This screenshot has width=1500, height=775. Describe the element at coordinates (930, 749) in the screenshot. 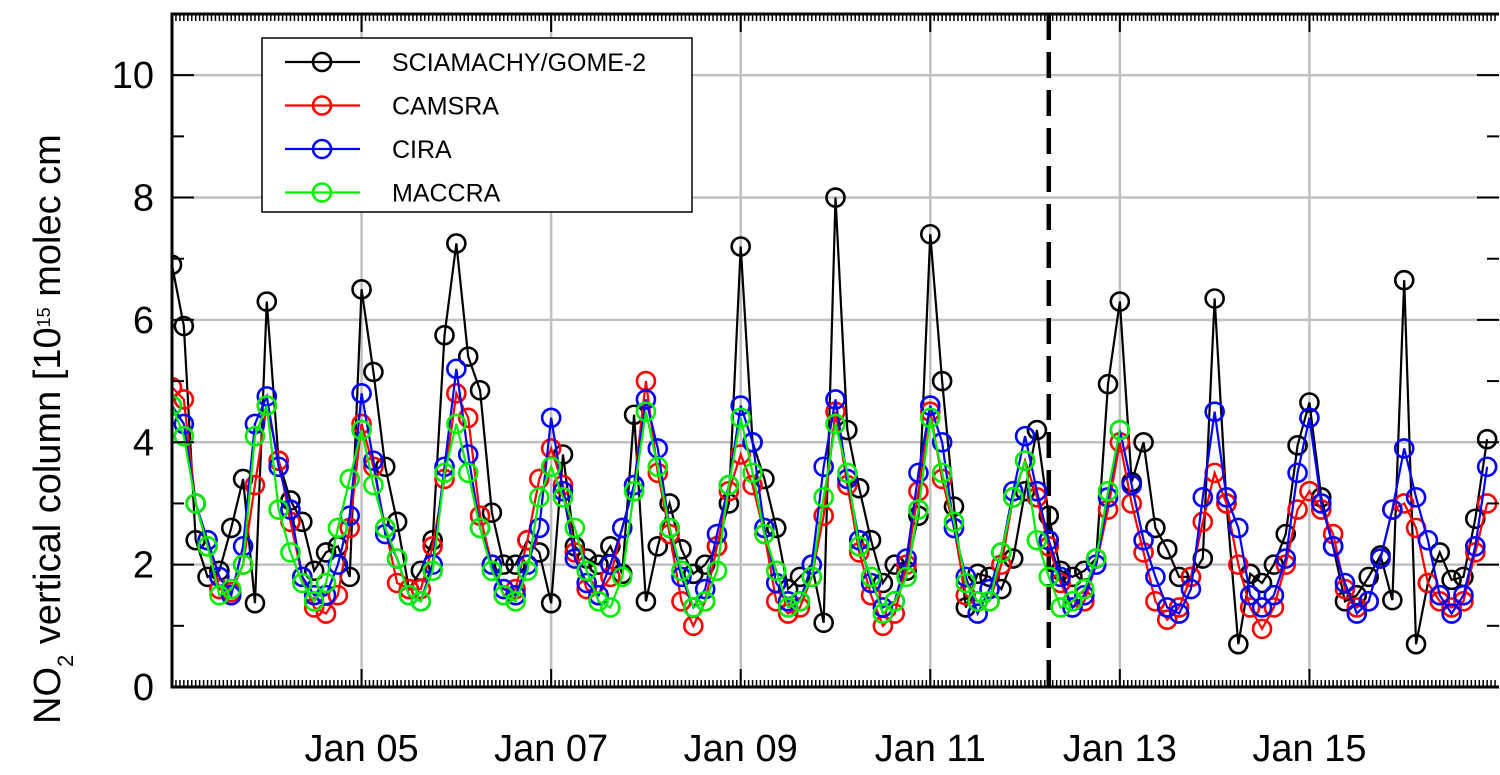

I see `x-tick-label: Jan 11` at that location.